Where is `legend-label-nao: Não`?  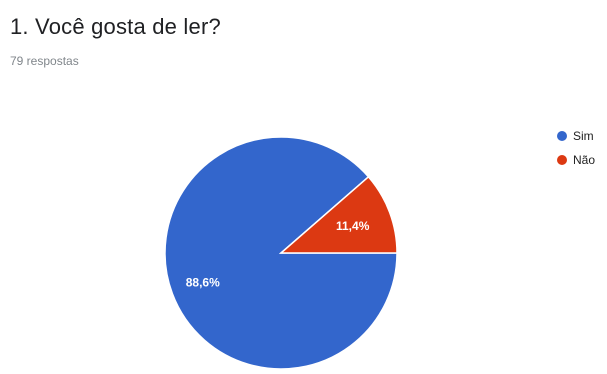
legend-label-nao: Não is located at coordinates (584, 160).